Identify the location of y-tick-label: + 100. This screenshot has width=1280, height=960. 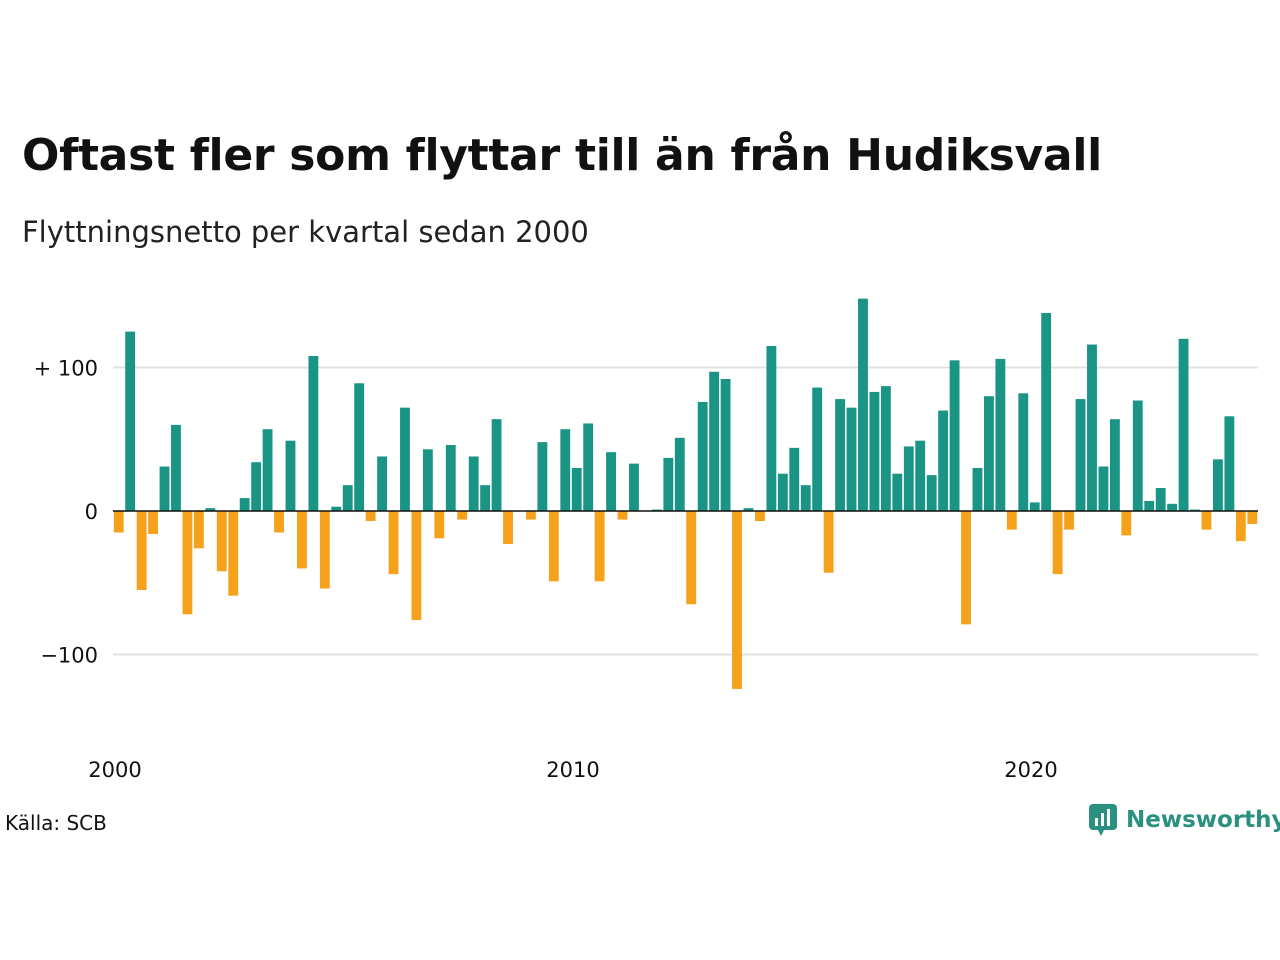
(66, 369).